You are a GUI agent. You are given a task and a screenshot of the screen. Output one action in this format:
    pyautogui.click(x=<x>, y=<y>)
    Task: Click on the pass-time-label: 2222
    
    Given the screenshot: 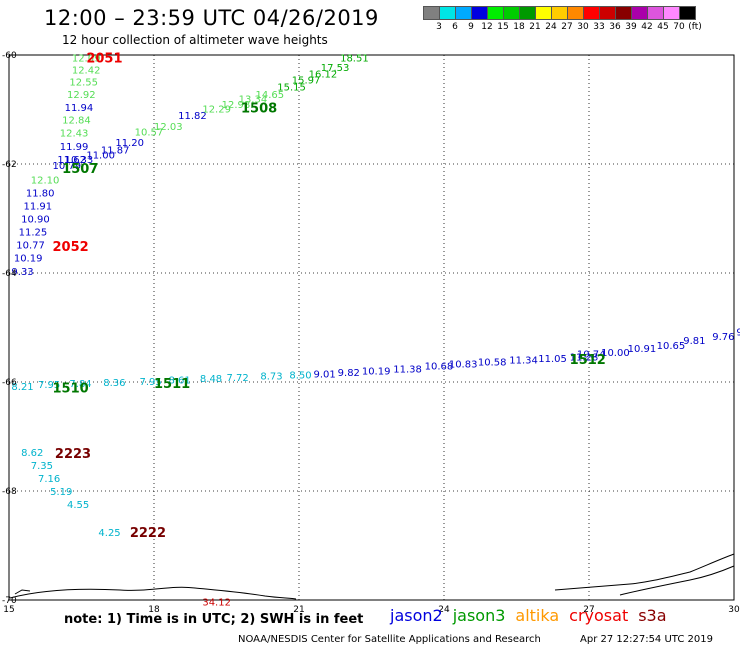 What is the action you would take?
    pyautogui.click(x=148, y=533)
    